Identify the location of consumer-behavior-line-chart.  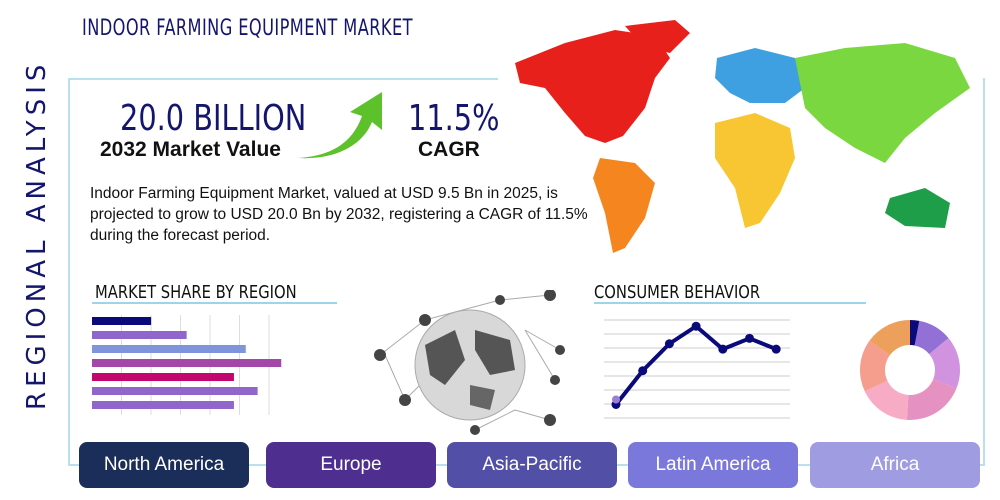
(697, 369).